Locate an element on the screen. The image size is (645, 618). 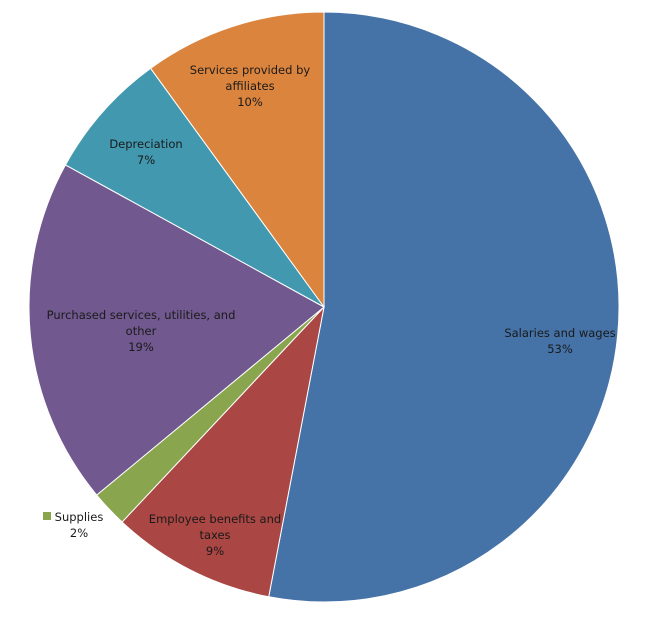
data-label: Depreciation 7% is located at coordinates (146, 152).